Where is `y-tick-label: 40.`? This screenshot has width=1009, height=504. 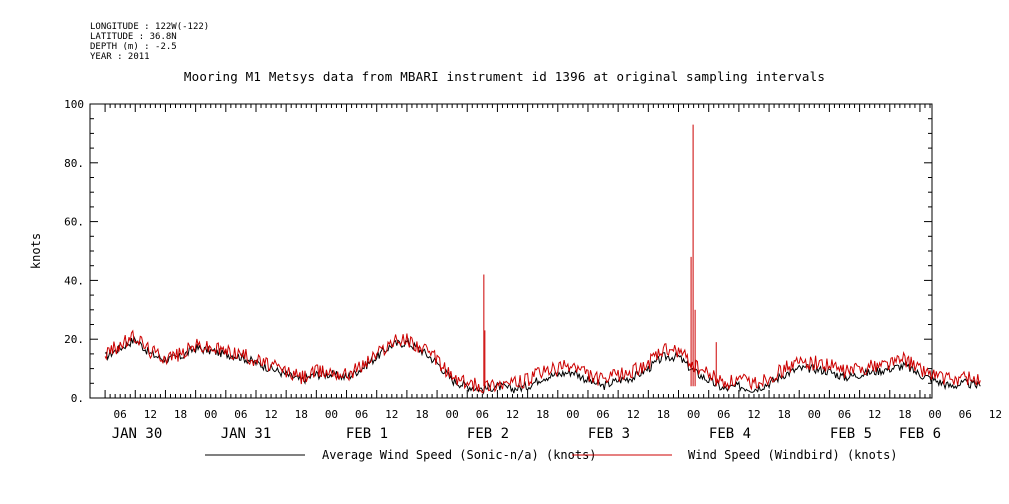 y-tick-label: 40. is located at coordinates (74, 280).